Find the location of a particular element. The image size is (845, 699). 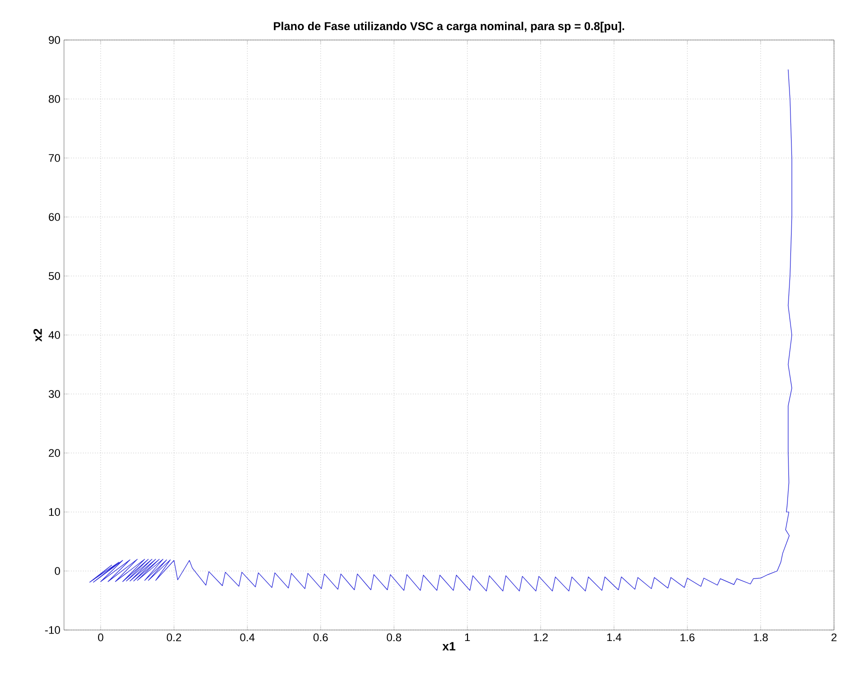

y-tick-label: 0 is located at coordinates (57, 571).